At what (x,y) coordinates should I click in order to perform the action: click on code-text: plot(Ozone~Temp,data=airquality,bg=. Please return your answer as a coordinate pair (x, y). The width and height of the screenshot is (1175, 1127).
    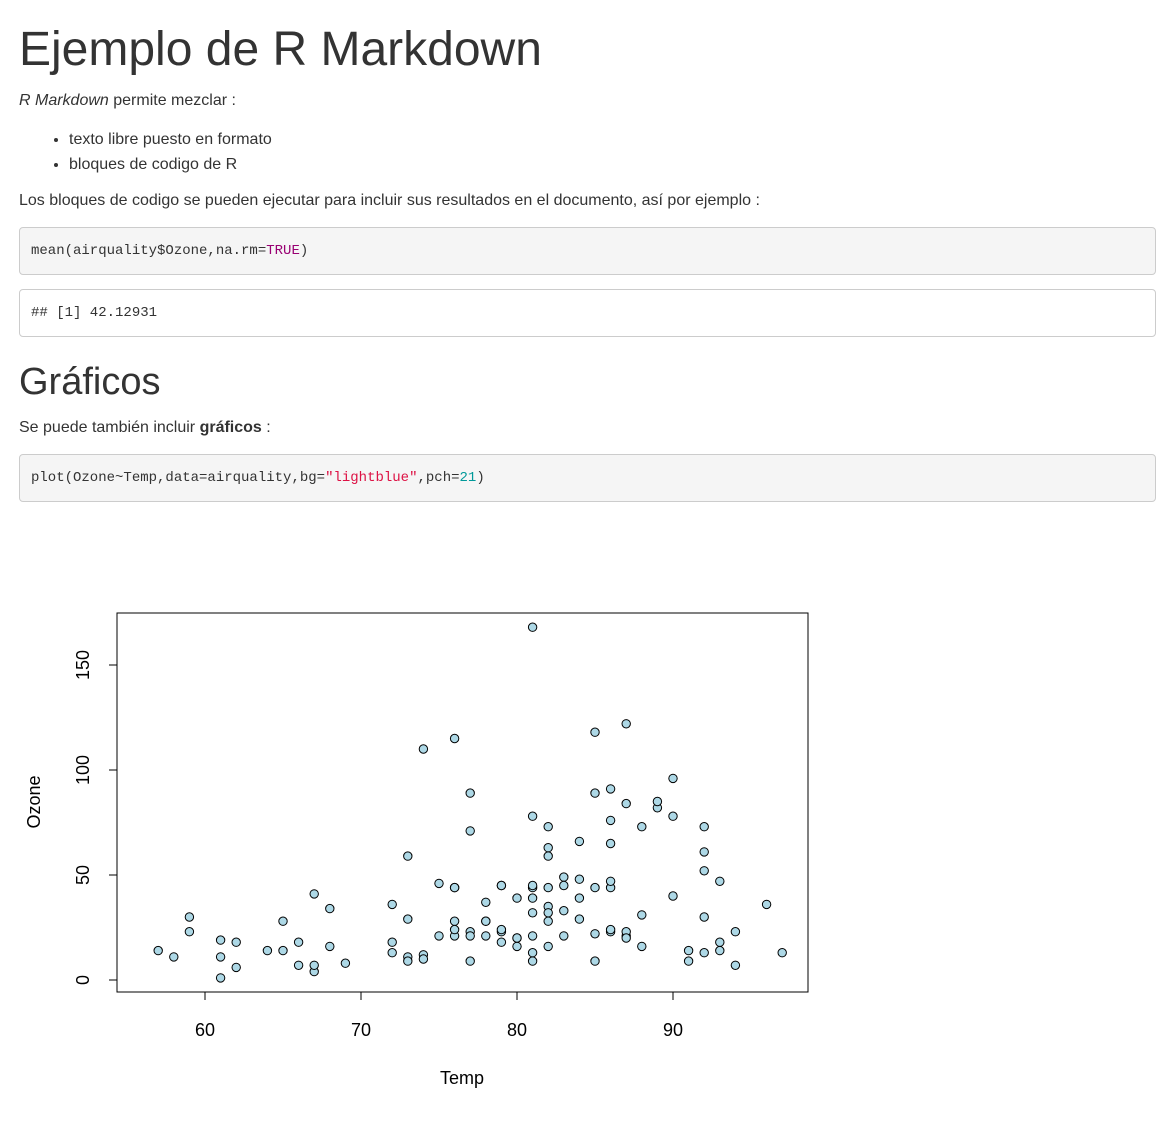
    Looking at the image, I should click on (178, 478).